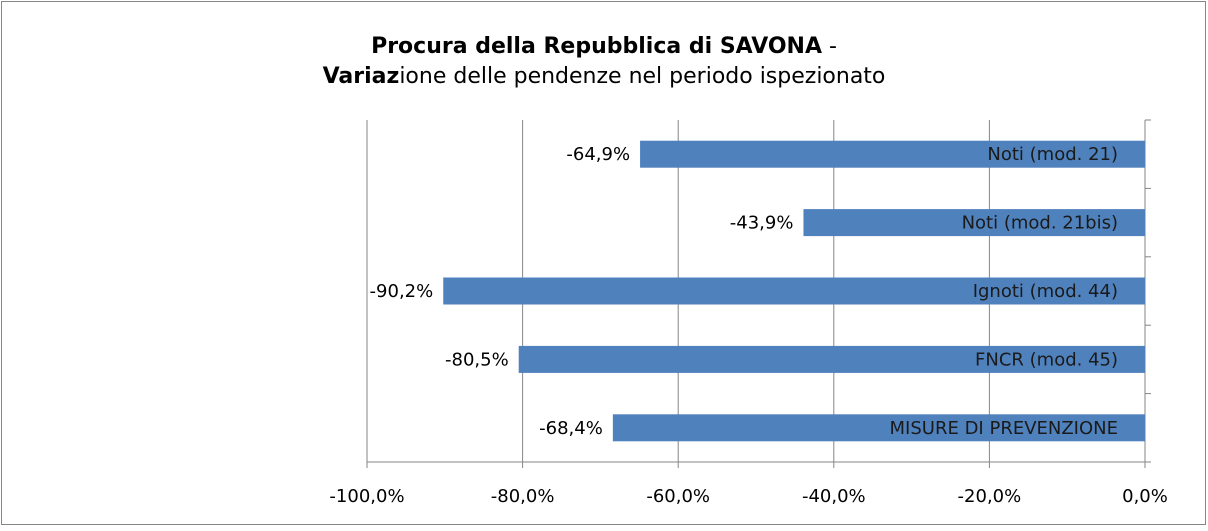  Describe the element at coordinates (1145, 496) in the screenshot. I see `x-tick-label: 0,0%` at that location.